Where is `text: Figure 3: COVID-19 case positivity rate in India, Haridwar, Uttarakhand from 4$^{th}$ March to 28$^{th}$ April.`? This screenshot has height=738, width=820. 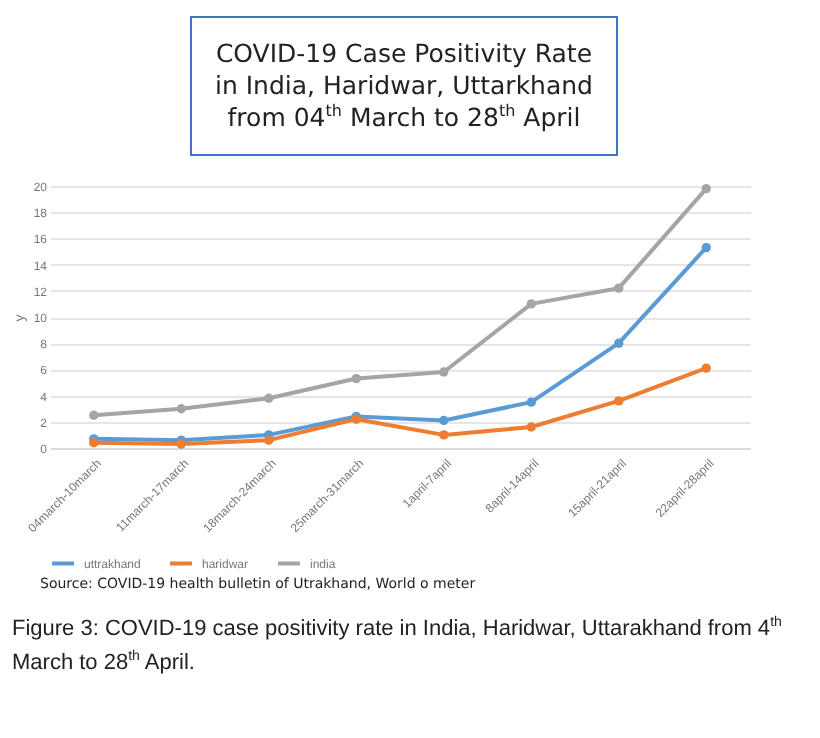 text: Figure 3: COVID-19 case positivity rate in India, Haridwar, Uttarakhand from 4$^{th}$ March to 28$^{th}$ April. is located at coordinates (397, 645).